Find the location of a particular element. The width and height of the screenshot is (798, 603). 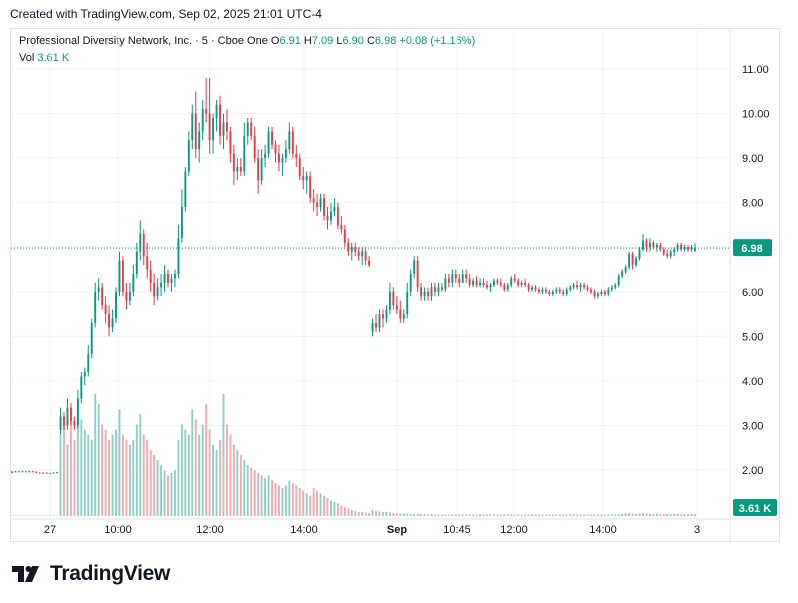

x-tick-label: 12:00 is located at coordinates (210, 530).